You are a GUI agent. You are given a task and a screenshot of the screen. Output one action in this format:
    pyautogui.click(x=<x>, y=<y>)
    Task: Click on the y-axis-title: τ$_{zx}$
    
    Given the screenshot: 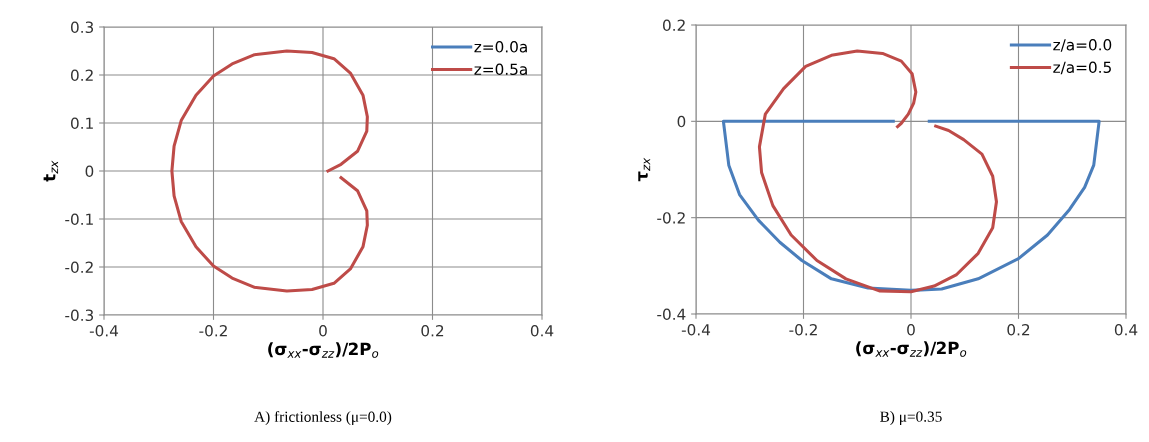 What is the action you would take?
    pyautogui.click(x=644, y=169)
    